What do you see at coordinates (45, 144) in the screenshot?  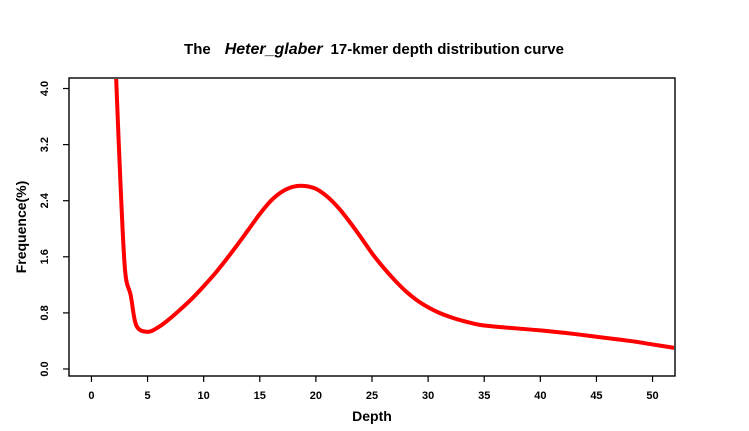 I see `y-tick-label: 3.2` at bounding box center [45, 144].